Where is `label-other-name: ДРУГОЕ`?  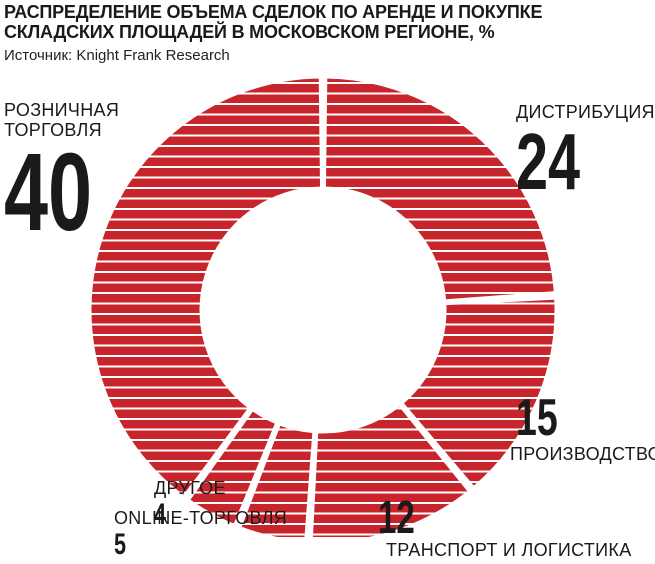
label-other-name: ДРУГОЕ is located at coordinates (190, 488).